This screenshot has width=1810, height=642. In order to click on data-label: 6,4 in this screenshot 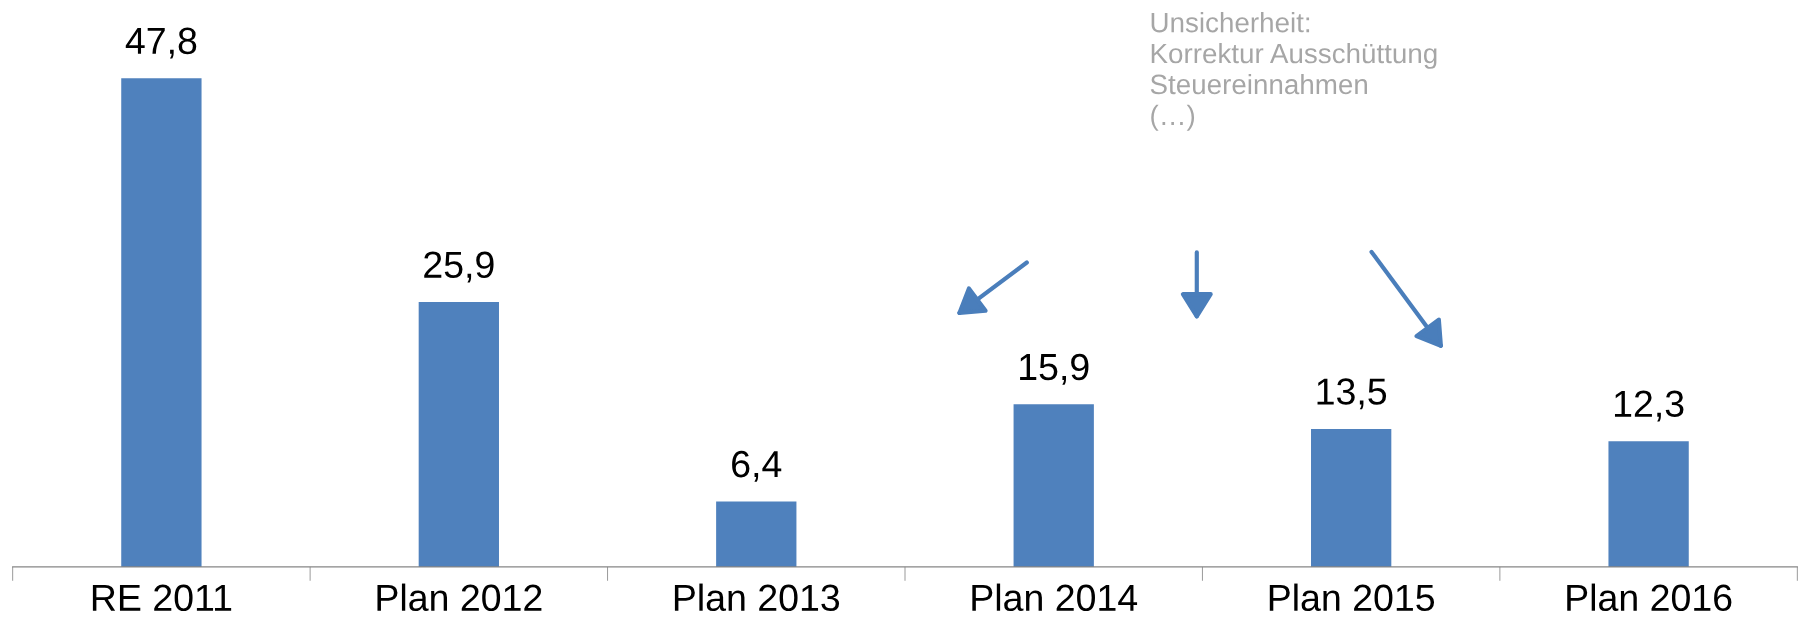, I will do `click(757, 466)`.